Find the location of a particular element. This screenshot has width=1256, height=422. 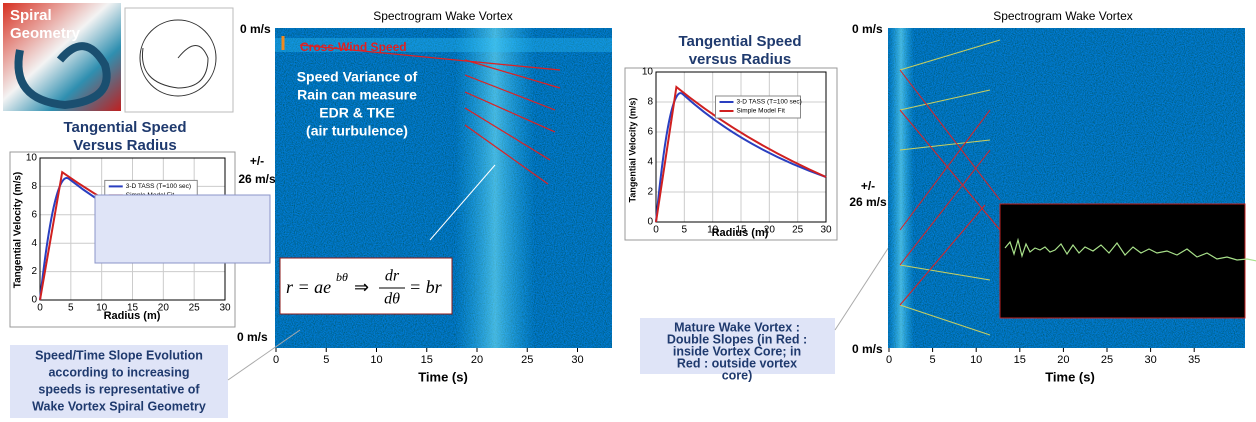

note-line: Double Slopes (in Red : is located at coordinates (737, 339).